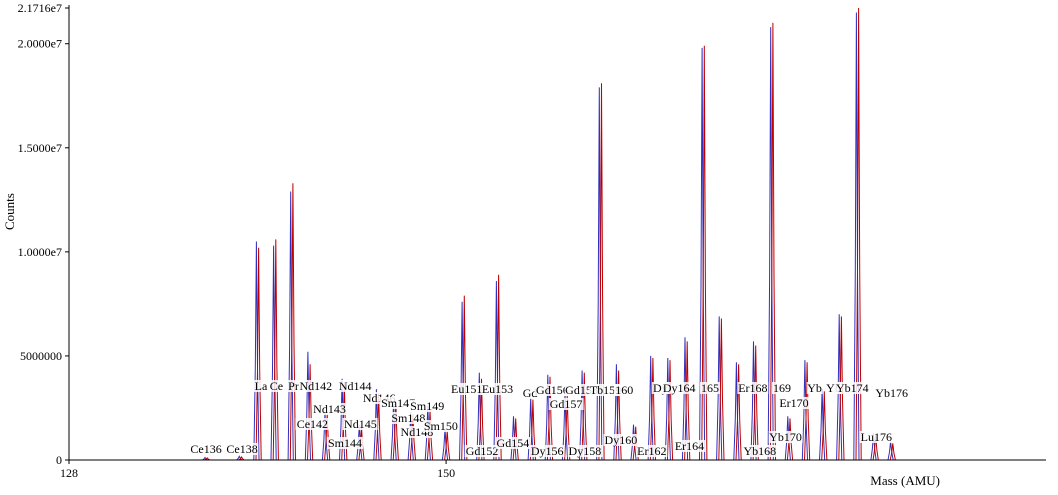 The width and height of the screenshot is (1058, 495). Describe the element at coordinates (876, 437) in the screenshot. I see `peak-label: Lu176` at that location.